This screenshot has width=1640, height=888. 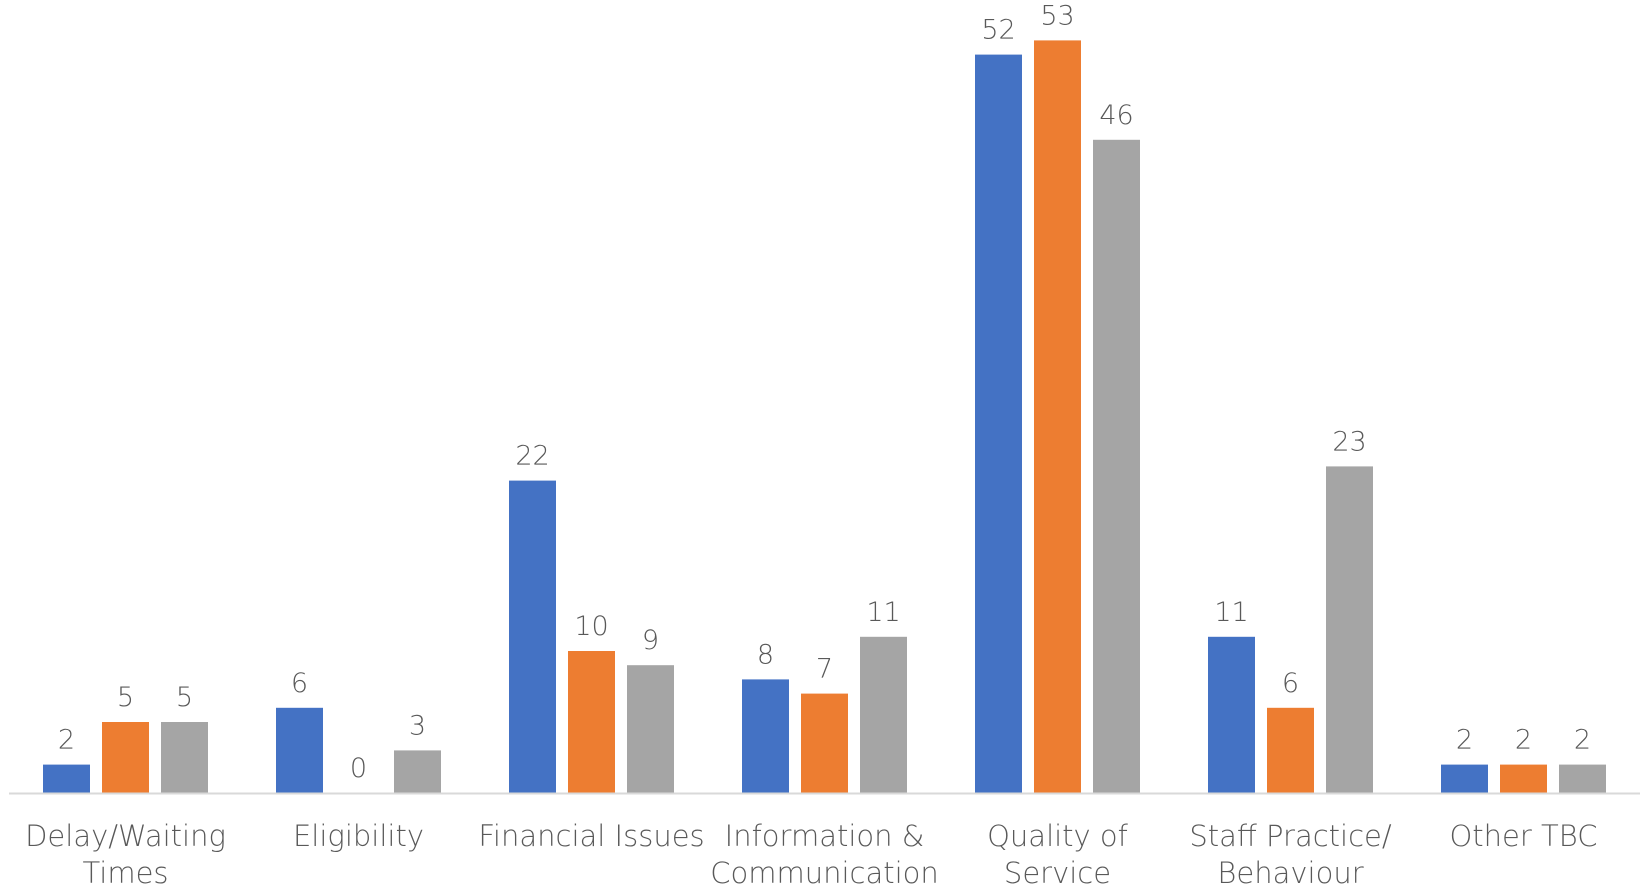 What do you see at coordinates (1290, 836) in the screenshot?
I see `x-tick-label: Staff Practice/` at bounding box center [1290, 836].